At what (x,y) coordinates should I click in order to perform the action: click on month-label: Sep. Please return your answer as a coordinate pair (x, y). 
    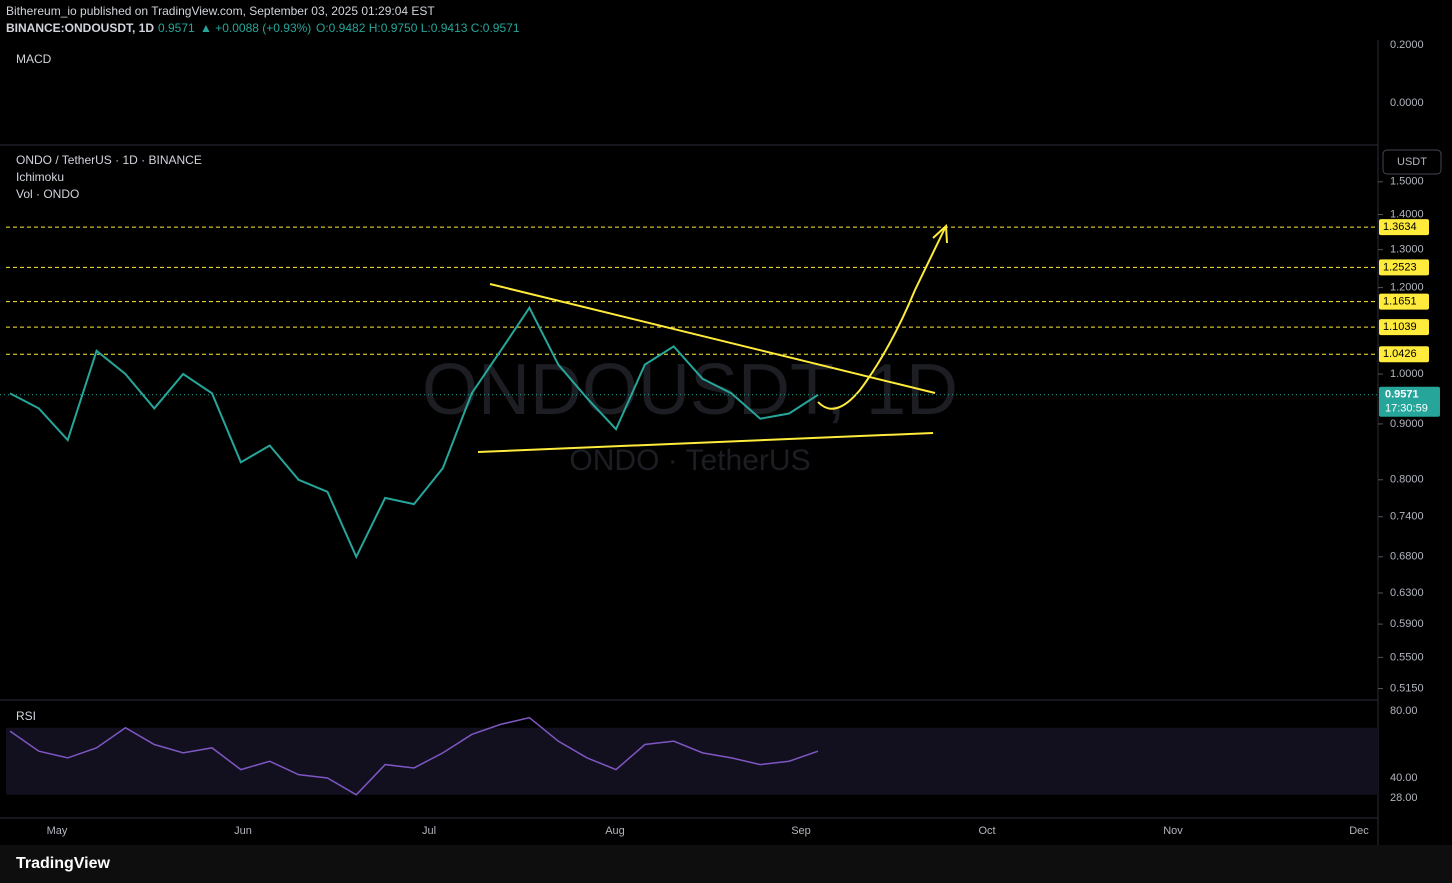
    Looking at the image, I should click on (801, 831).